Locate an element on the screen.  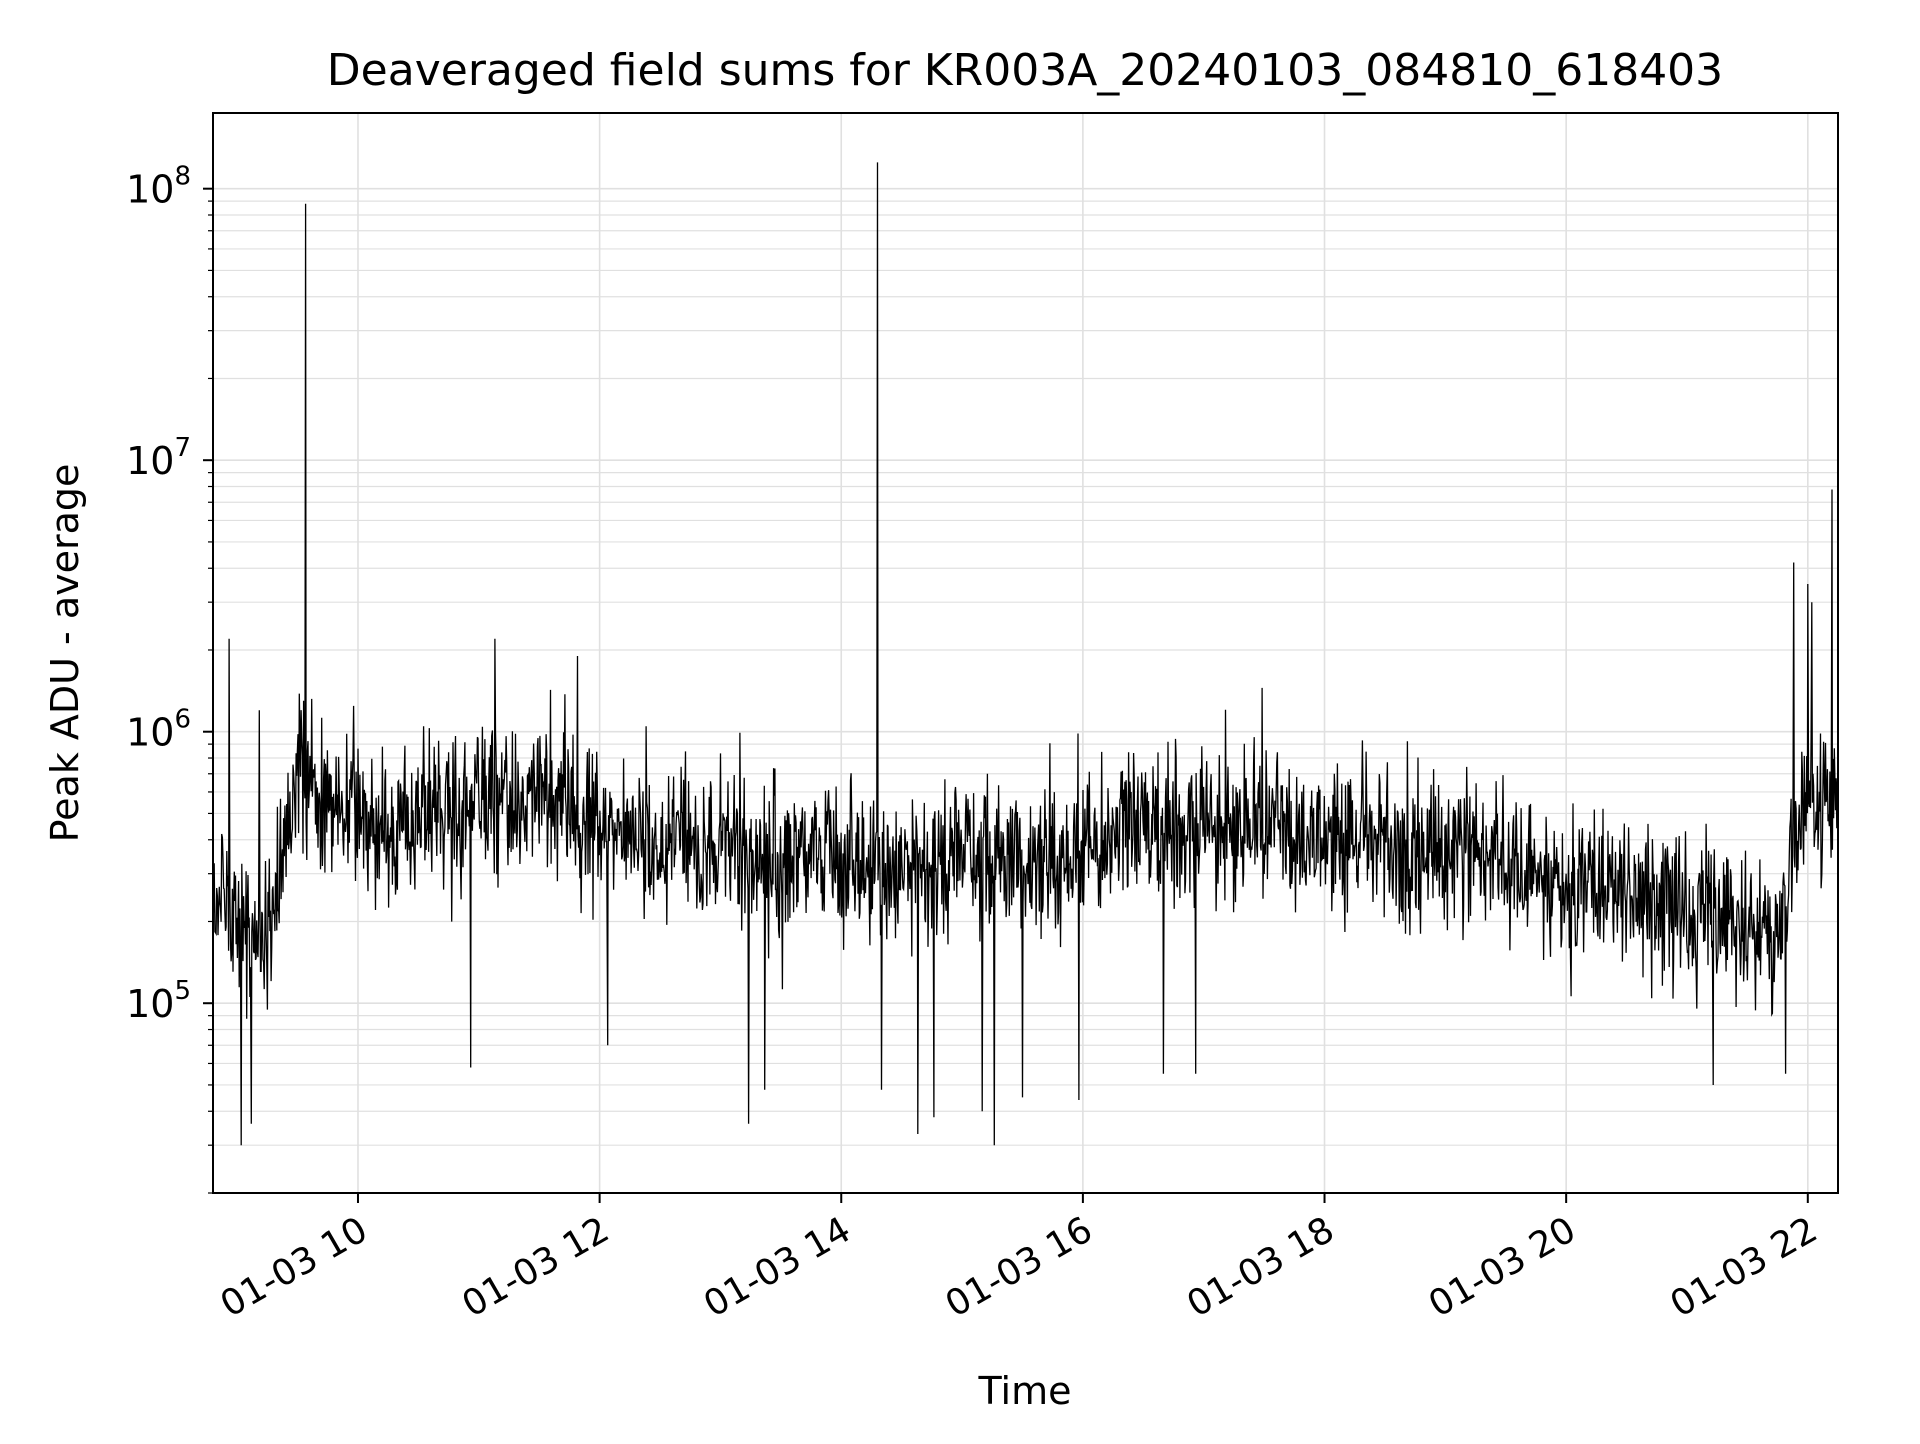
x-tick-label: 01-03 10 is located at coordinates (294, 1267).